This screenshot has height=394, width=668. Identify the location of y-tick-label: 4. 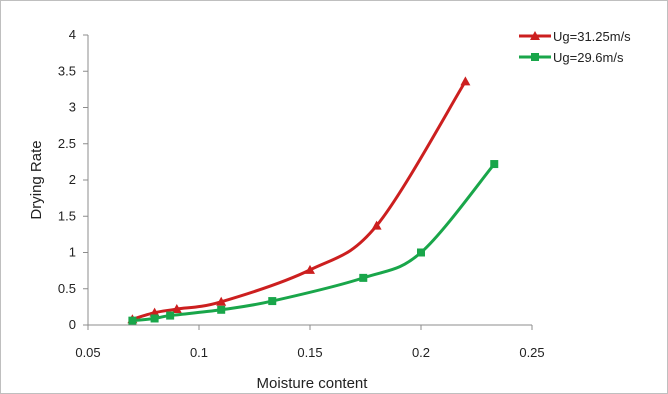
(72, 34).